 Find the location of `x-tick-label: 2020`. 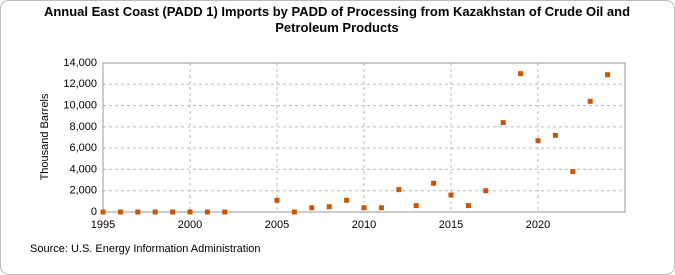

x-tick-label: 2020 is located at coordinates (538, 225).